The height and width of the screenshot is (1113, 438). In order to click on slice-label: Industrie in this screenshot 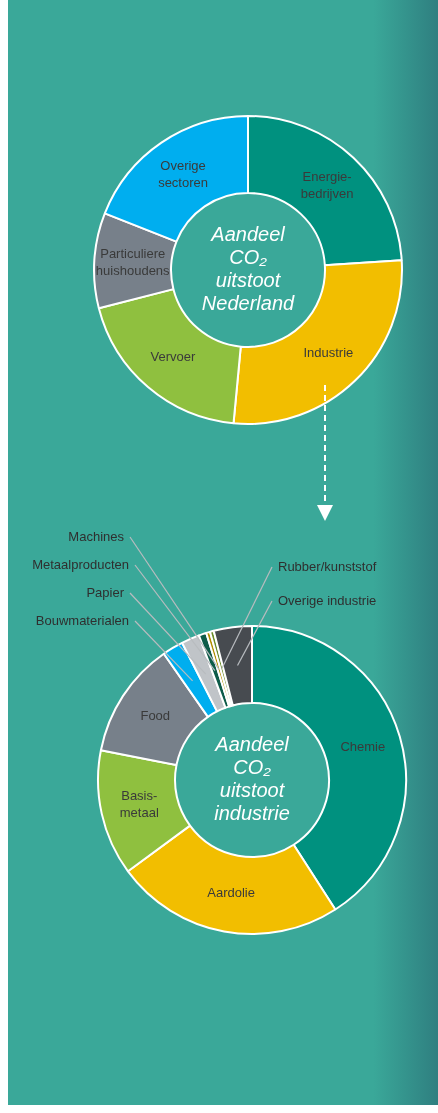, I will do `click(328, 352)`.